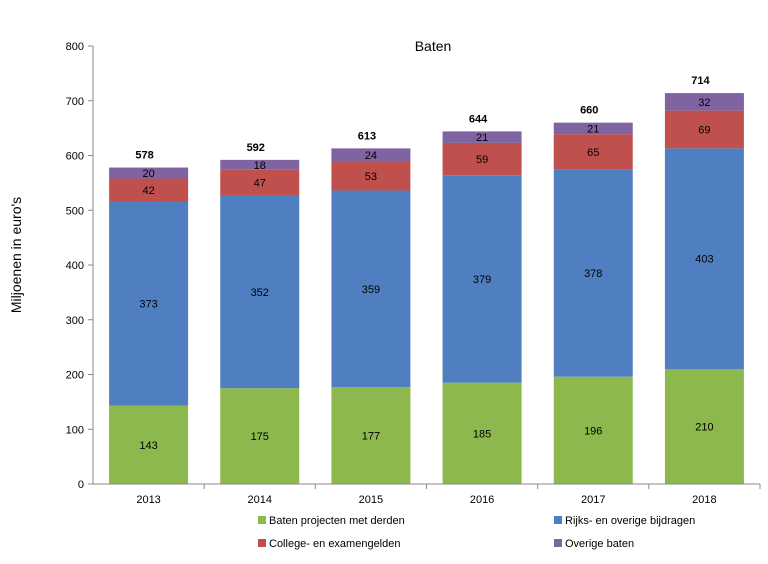  I want to click on bar-value-label: 177, so click(371, 437).